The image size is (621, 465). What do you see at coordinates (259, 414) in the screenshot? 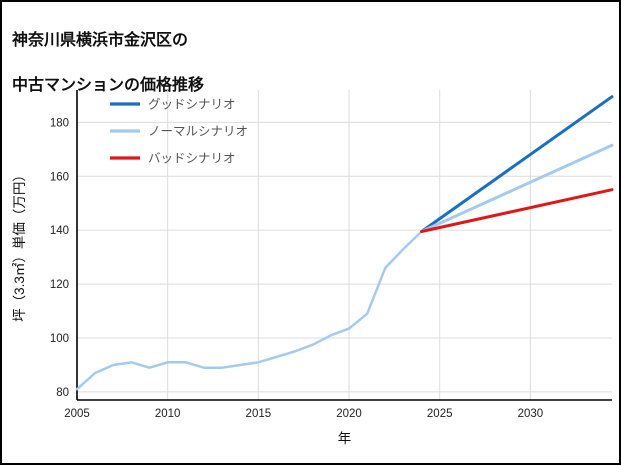
I see `x-tick-label: 2015` at bounding box center [259, 414].